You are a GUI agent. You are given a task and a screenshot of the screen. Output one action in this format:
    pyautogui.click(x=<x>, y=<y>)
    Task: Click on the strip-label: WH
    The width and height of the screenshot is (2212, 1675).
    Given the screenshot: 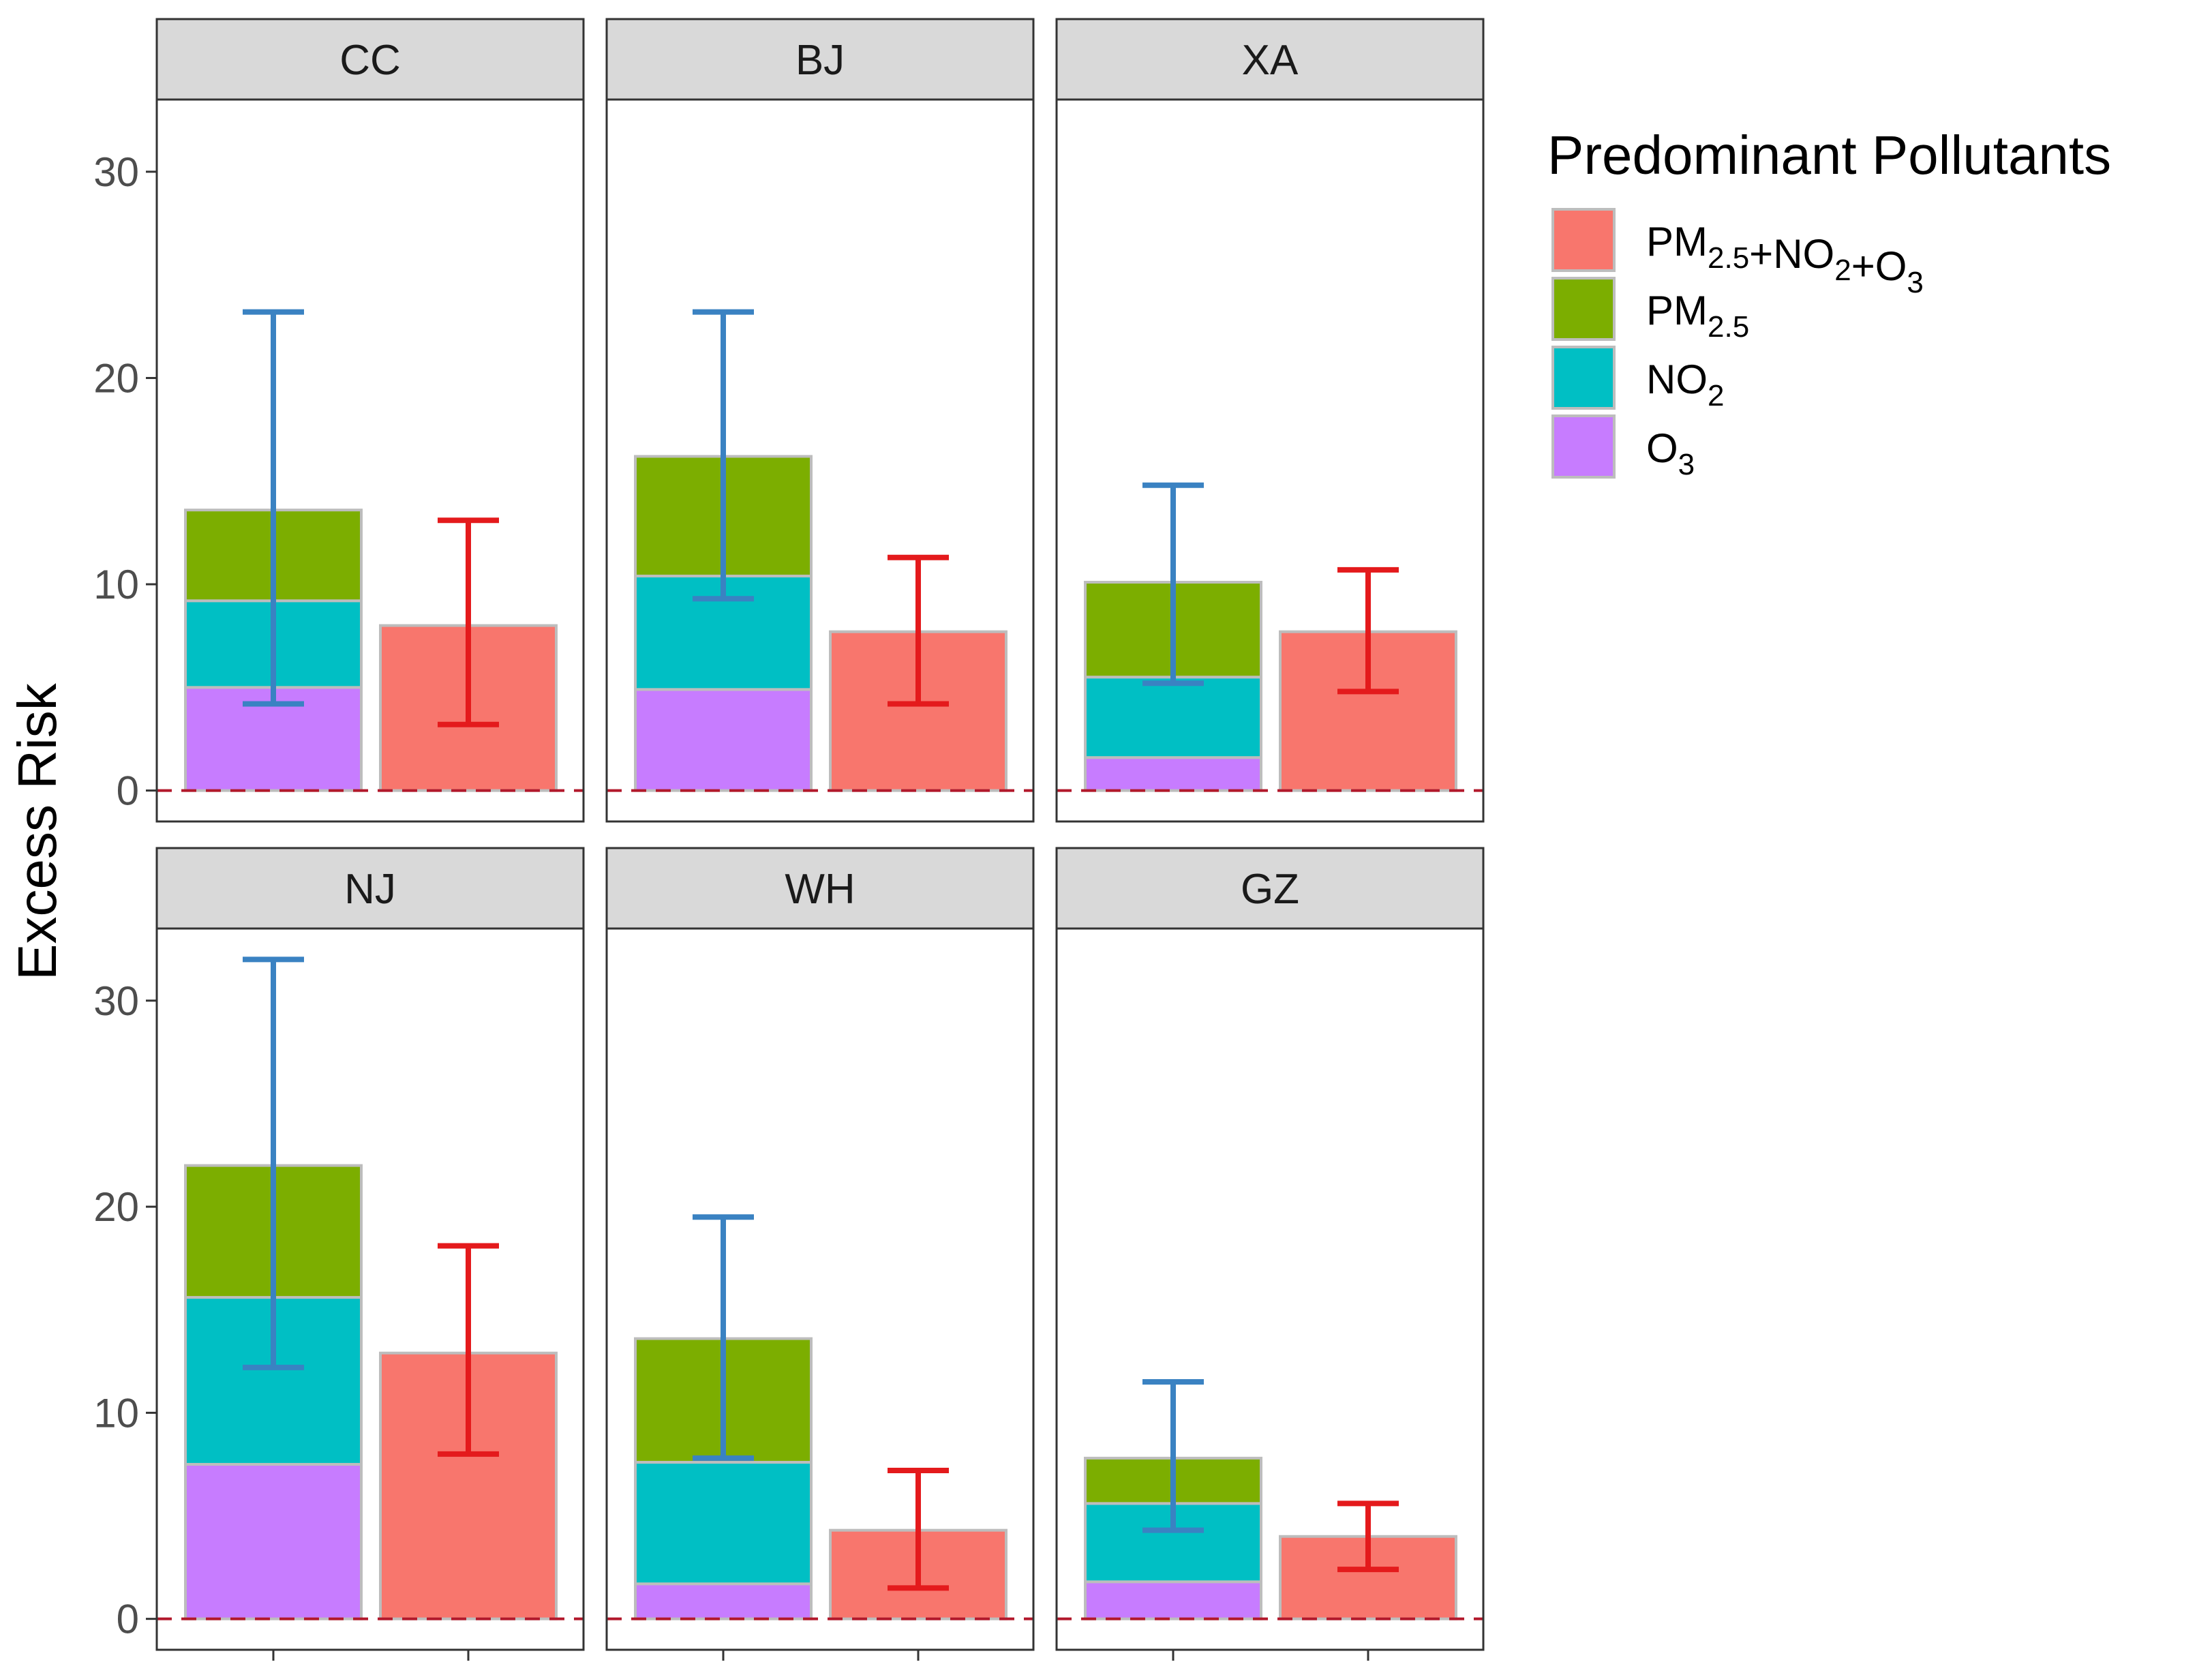 What is the action you would take?
    pyautogui.click(x=820, y=889)
    